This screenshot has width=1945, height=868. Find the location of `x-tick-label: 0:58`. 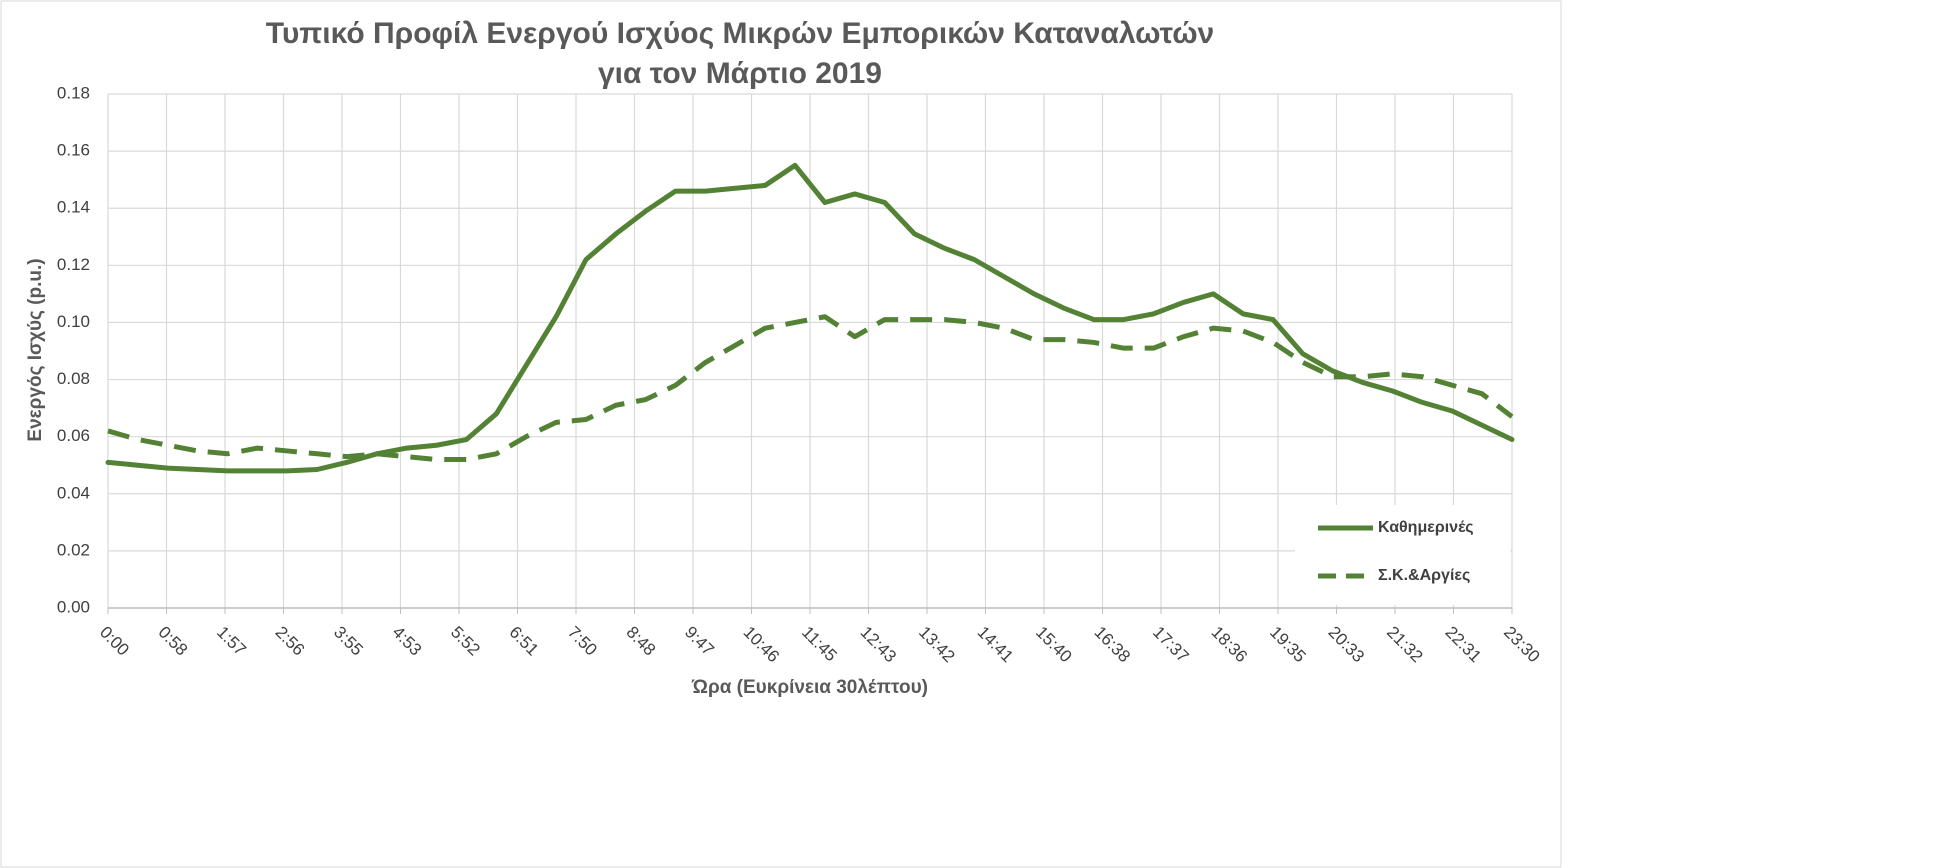

x-tick-label: 0:58 is located at coordinates (173, 641).